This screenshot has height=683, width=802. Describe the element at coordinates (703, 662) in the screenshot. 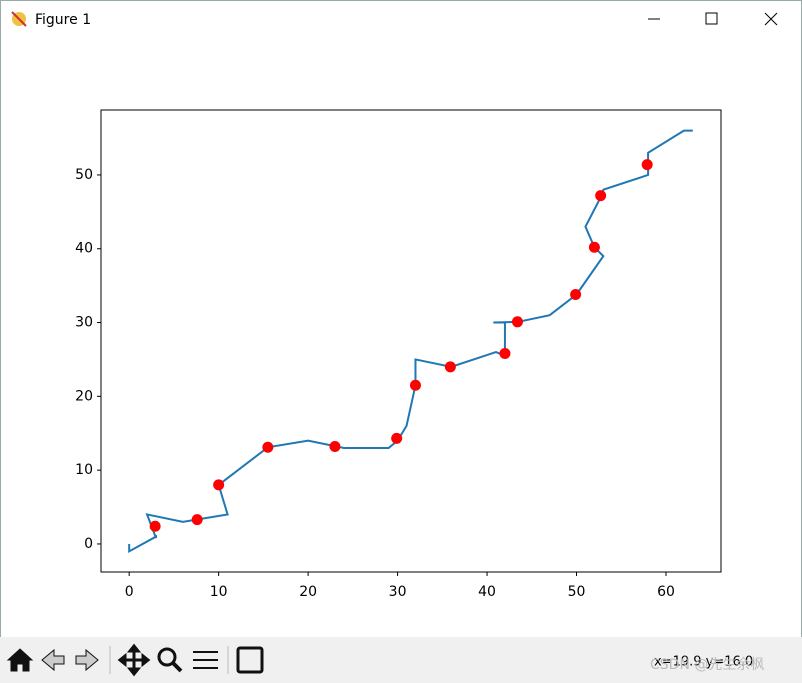

I see `status-text: x=19.9 y=16.0` at that location.